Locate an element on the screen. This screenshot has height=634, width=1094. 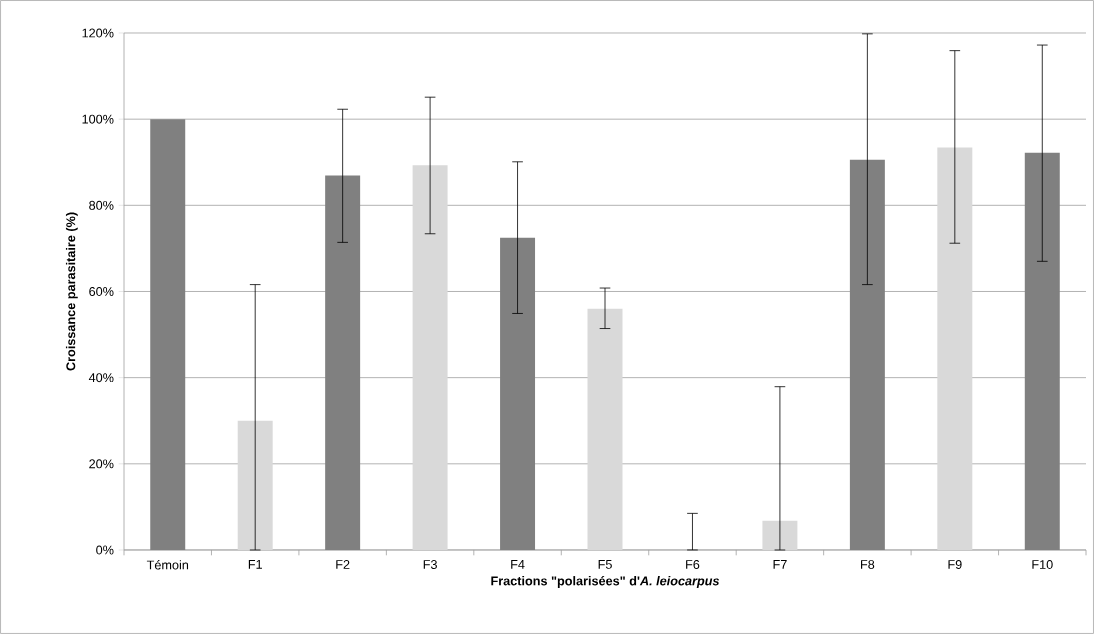
x-tick-label: F6 is located at coordinates (693, 564).